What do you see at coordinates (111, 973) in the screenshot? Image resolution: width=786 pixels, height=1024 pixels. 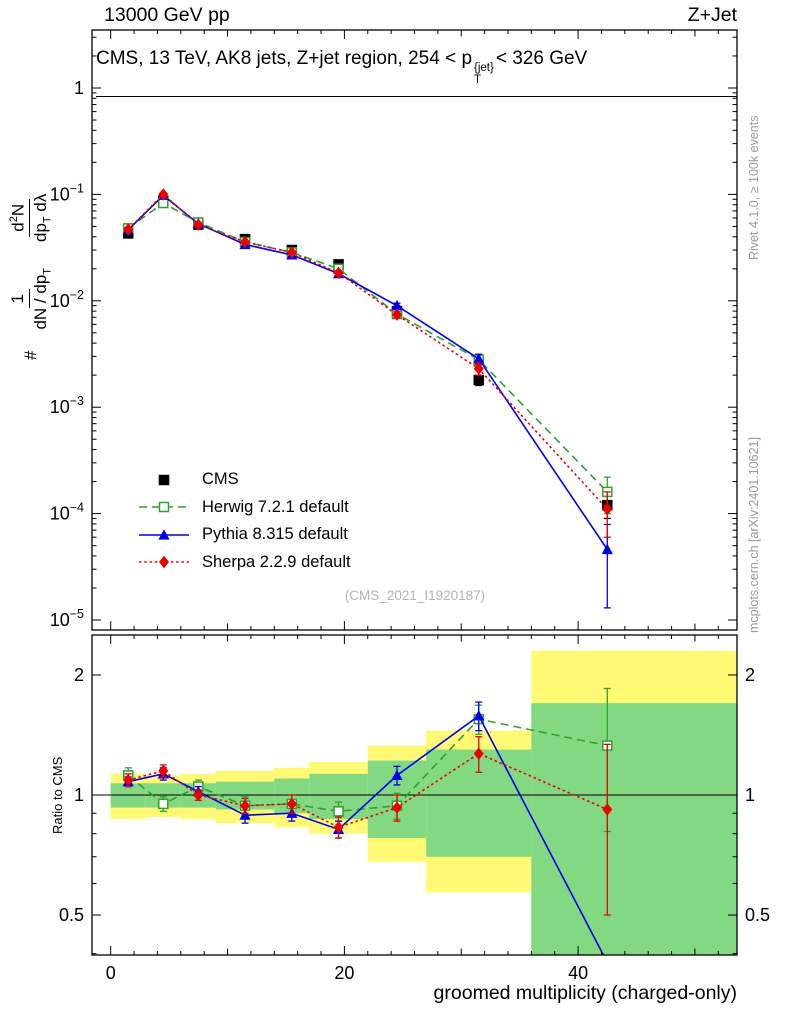 I see `tick-label: 0` at bounding box center [111, 973].